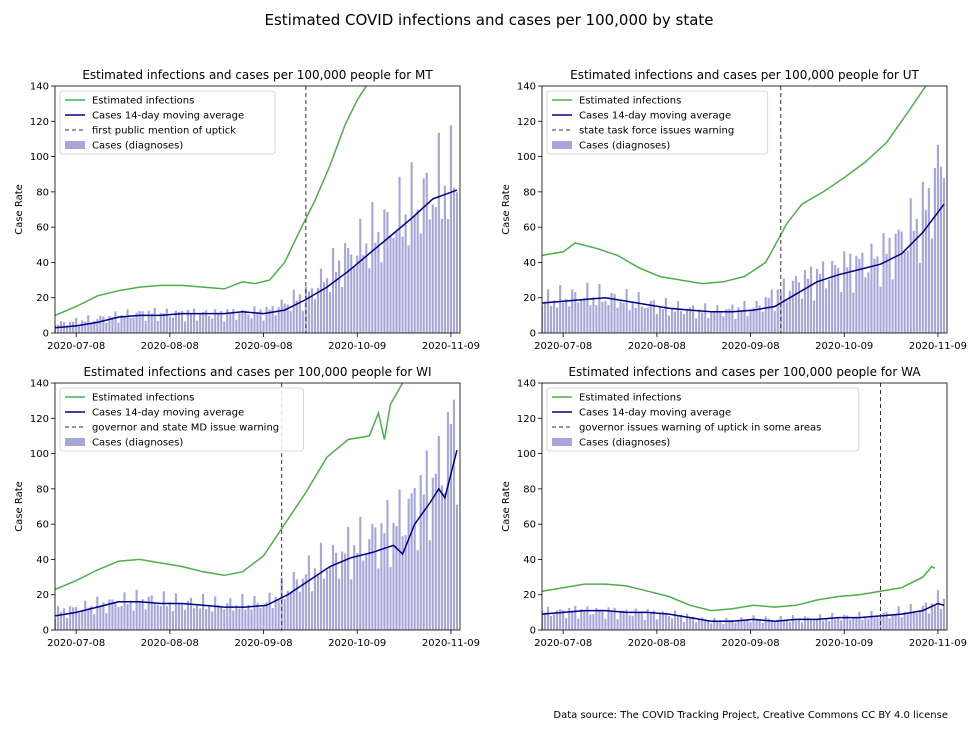 The width and height of the screenshot is (978, 736). I want to click on legend-label: Cases (diagnoses), so click(137, 443).